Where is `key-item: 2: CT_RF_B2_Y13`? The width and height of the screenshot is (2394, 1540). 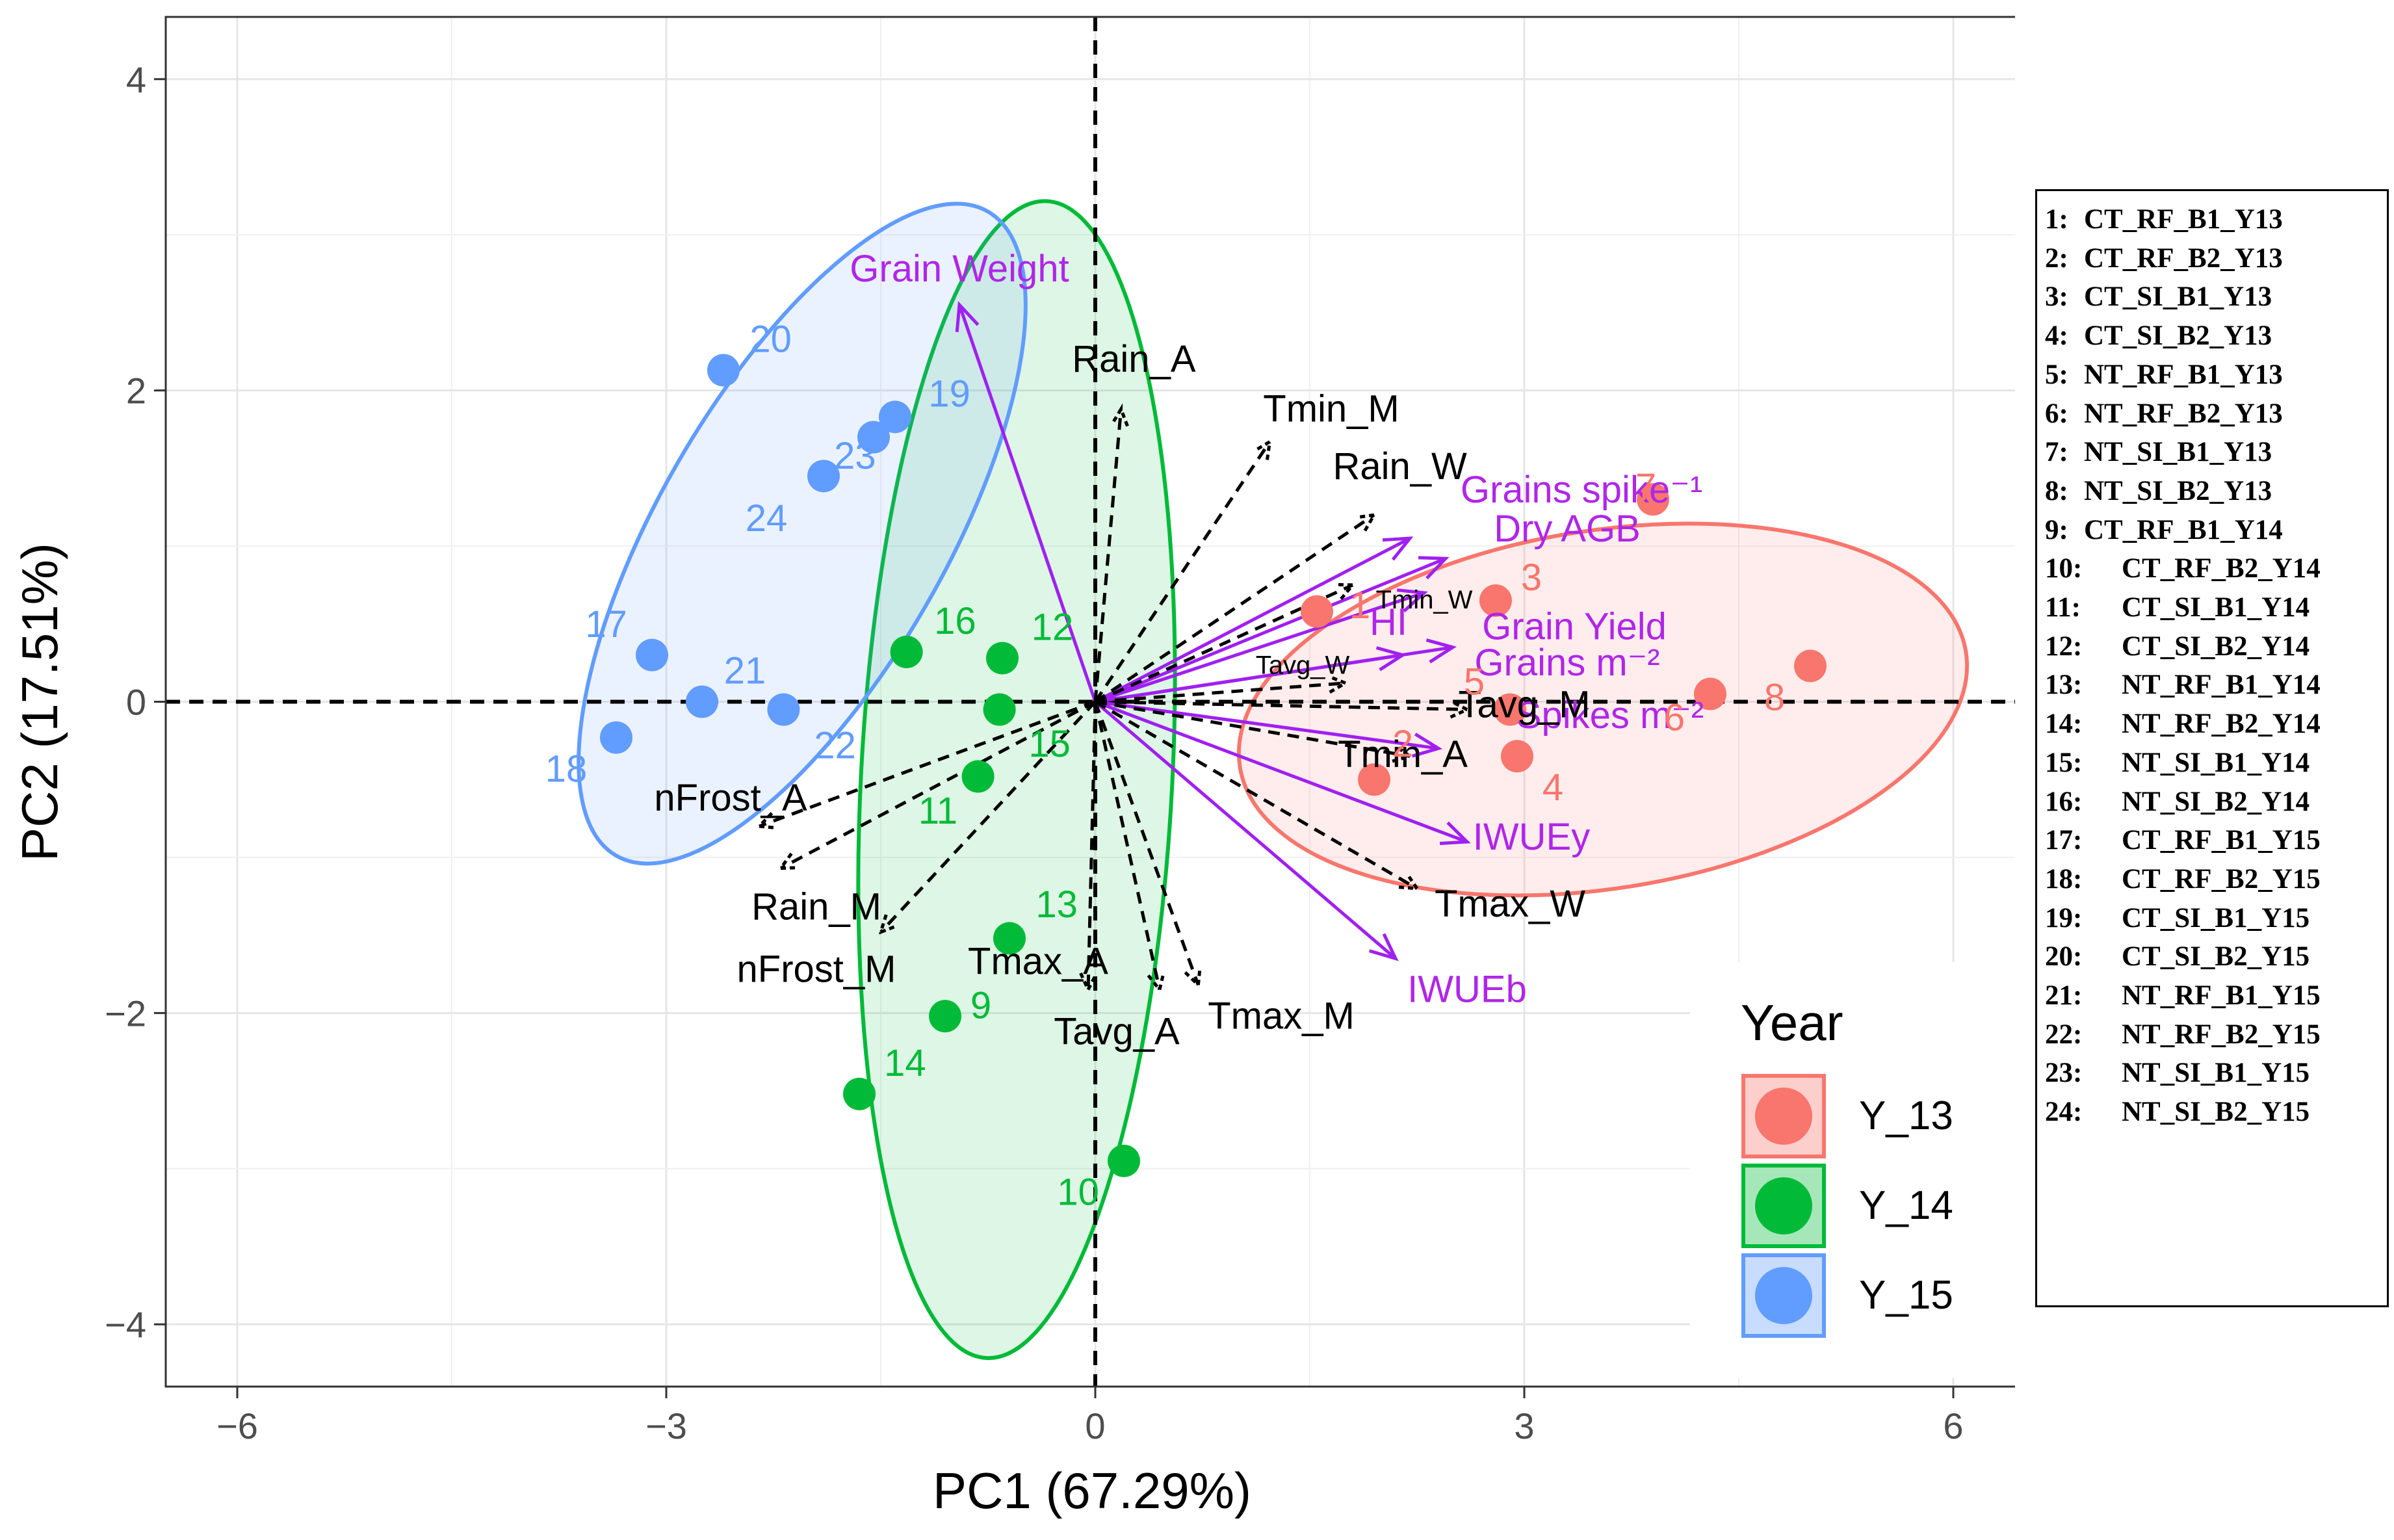
key-item: 2: CT_RF_B2_Y13 is located at coordinates (2216, 258).